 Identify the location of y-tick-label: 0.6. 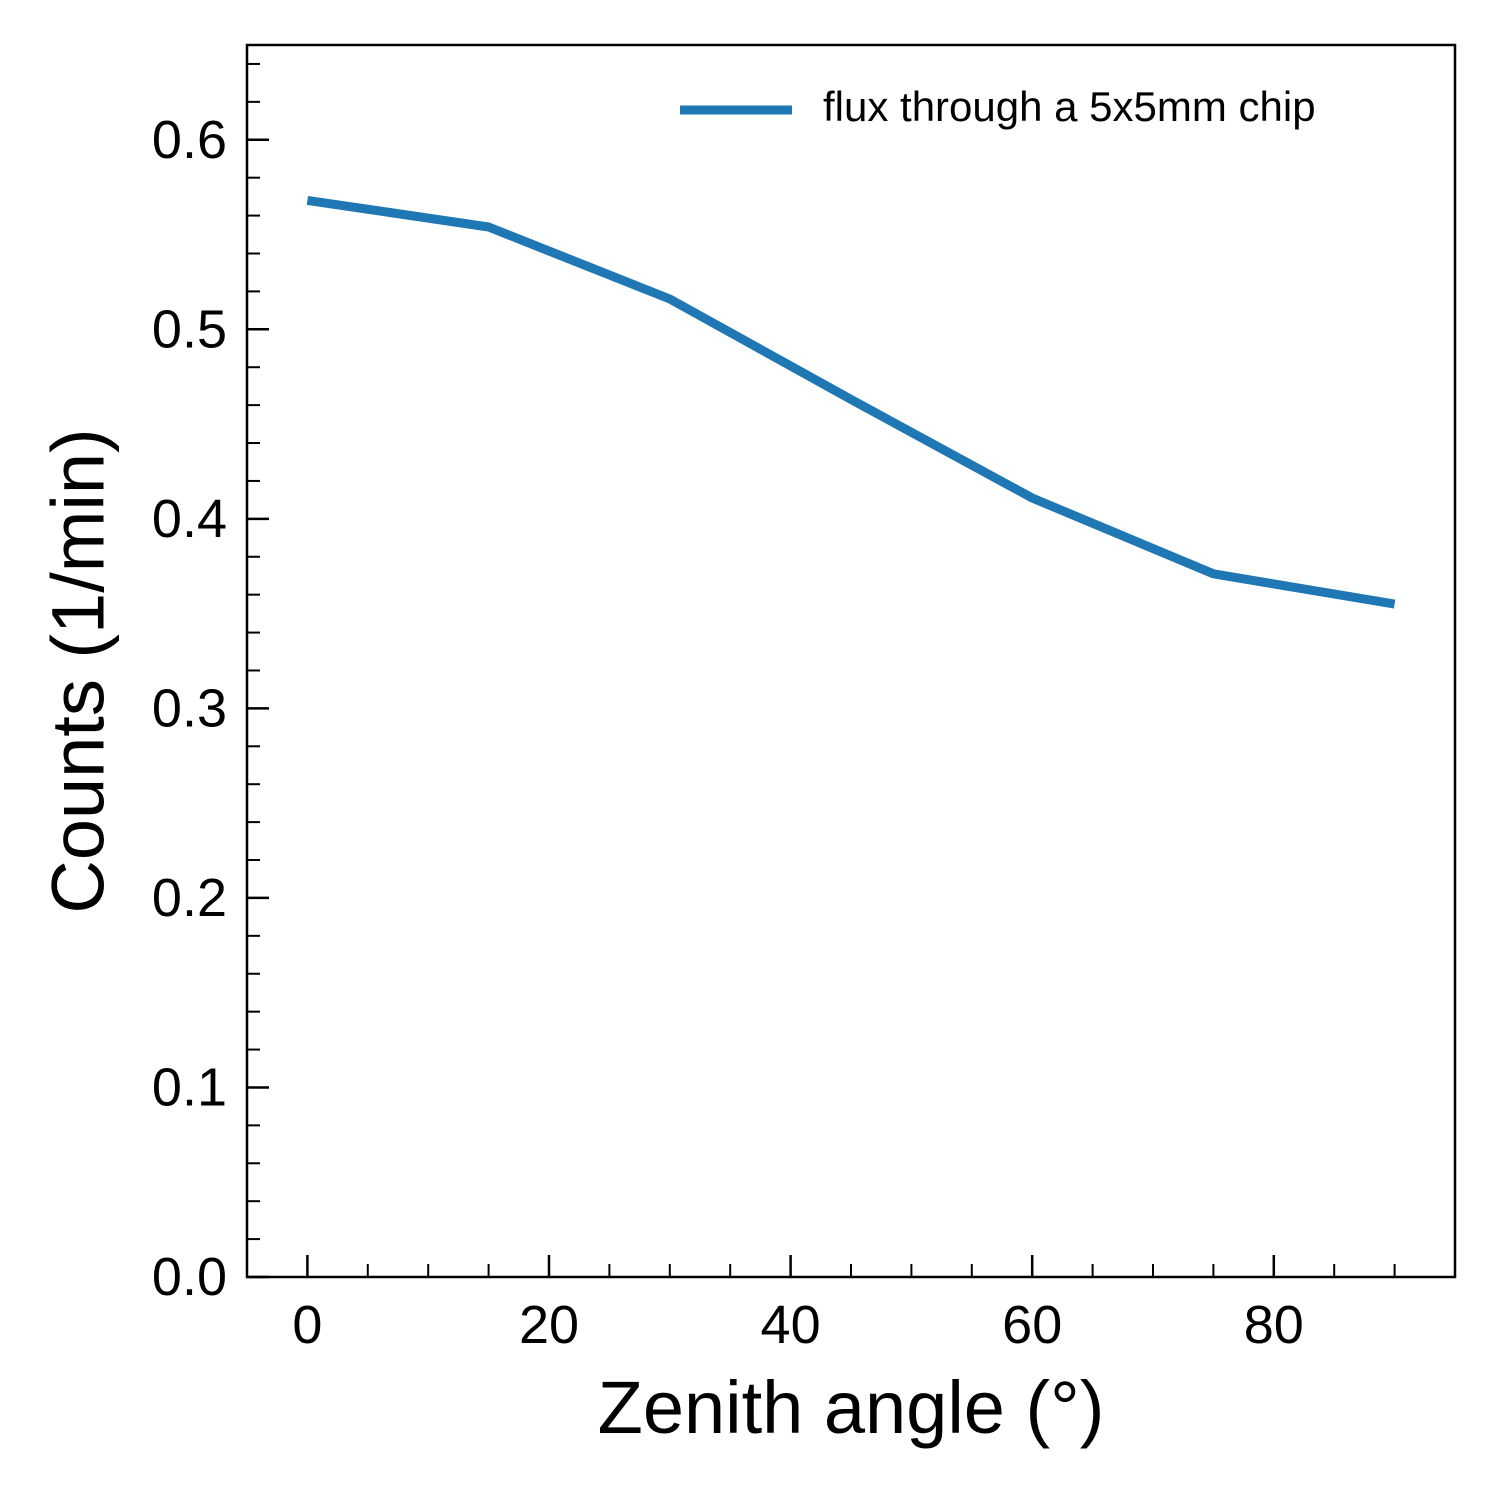
(189, 140).